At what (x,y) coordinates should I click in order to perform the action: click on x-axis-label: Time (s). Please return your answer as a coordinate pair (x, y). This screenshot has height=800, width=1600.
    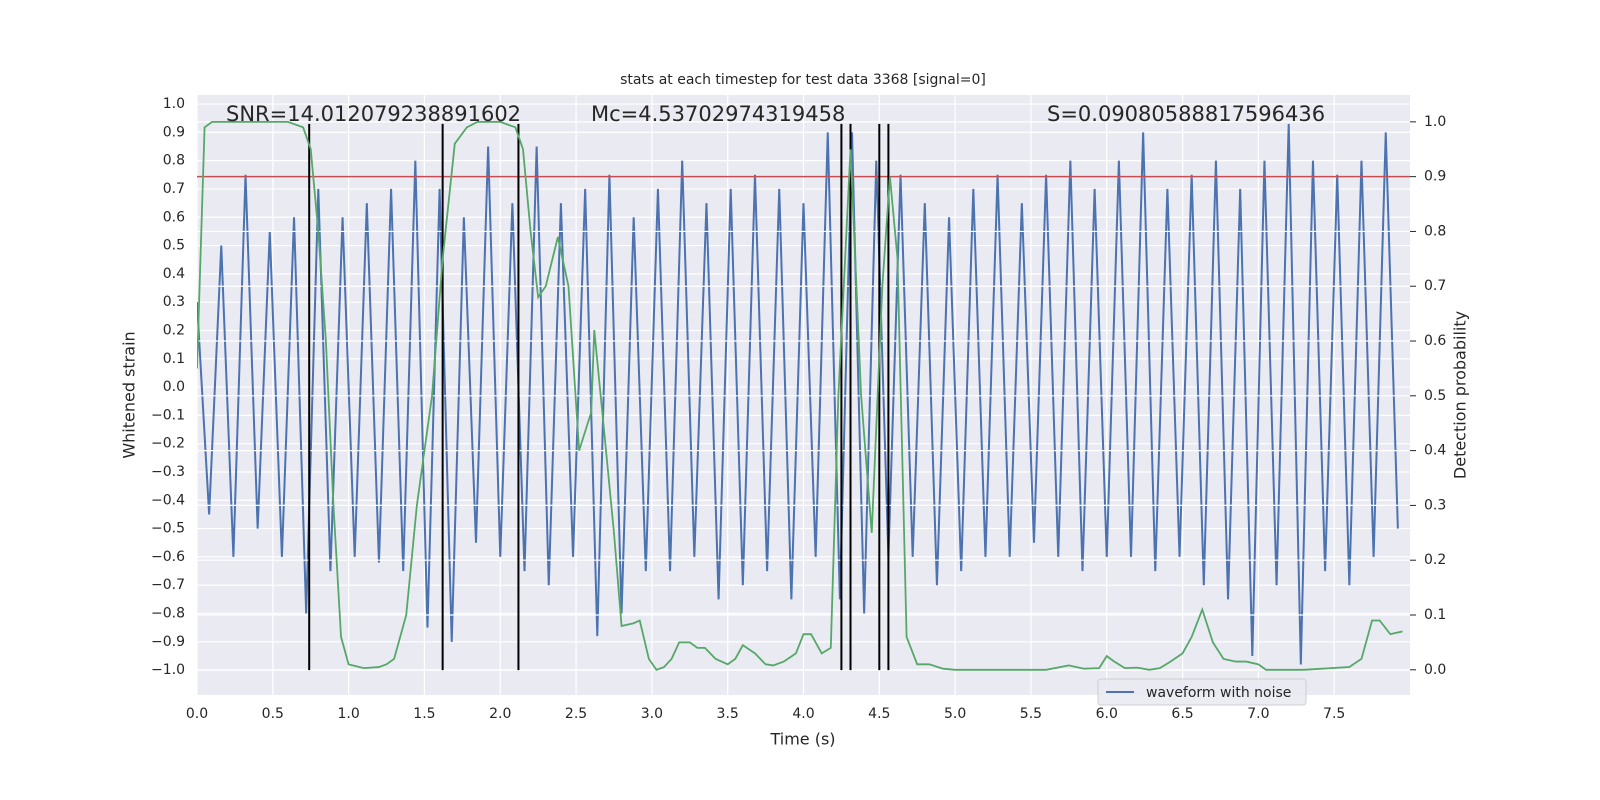
    Looking at the image, I should click on (802, 739).